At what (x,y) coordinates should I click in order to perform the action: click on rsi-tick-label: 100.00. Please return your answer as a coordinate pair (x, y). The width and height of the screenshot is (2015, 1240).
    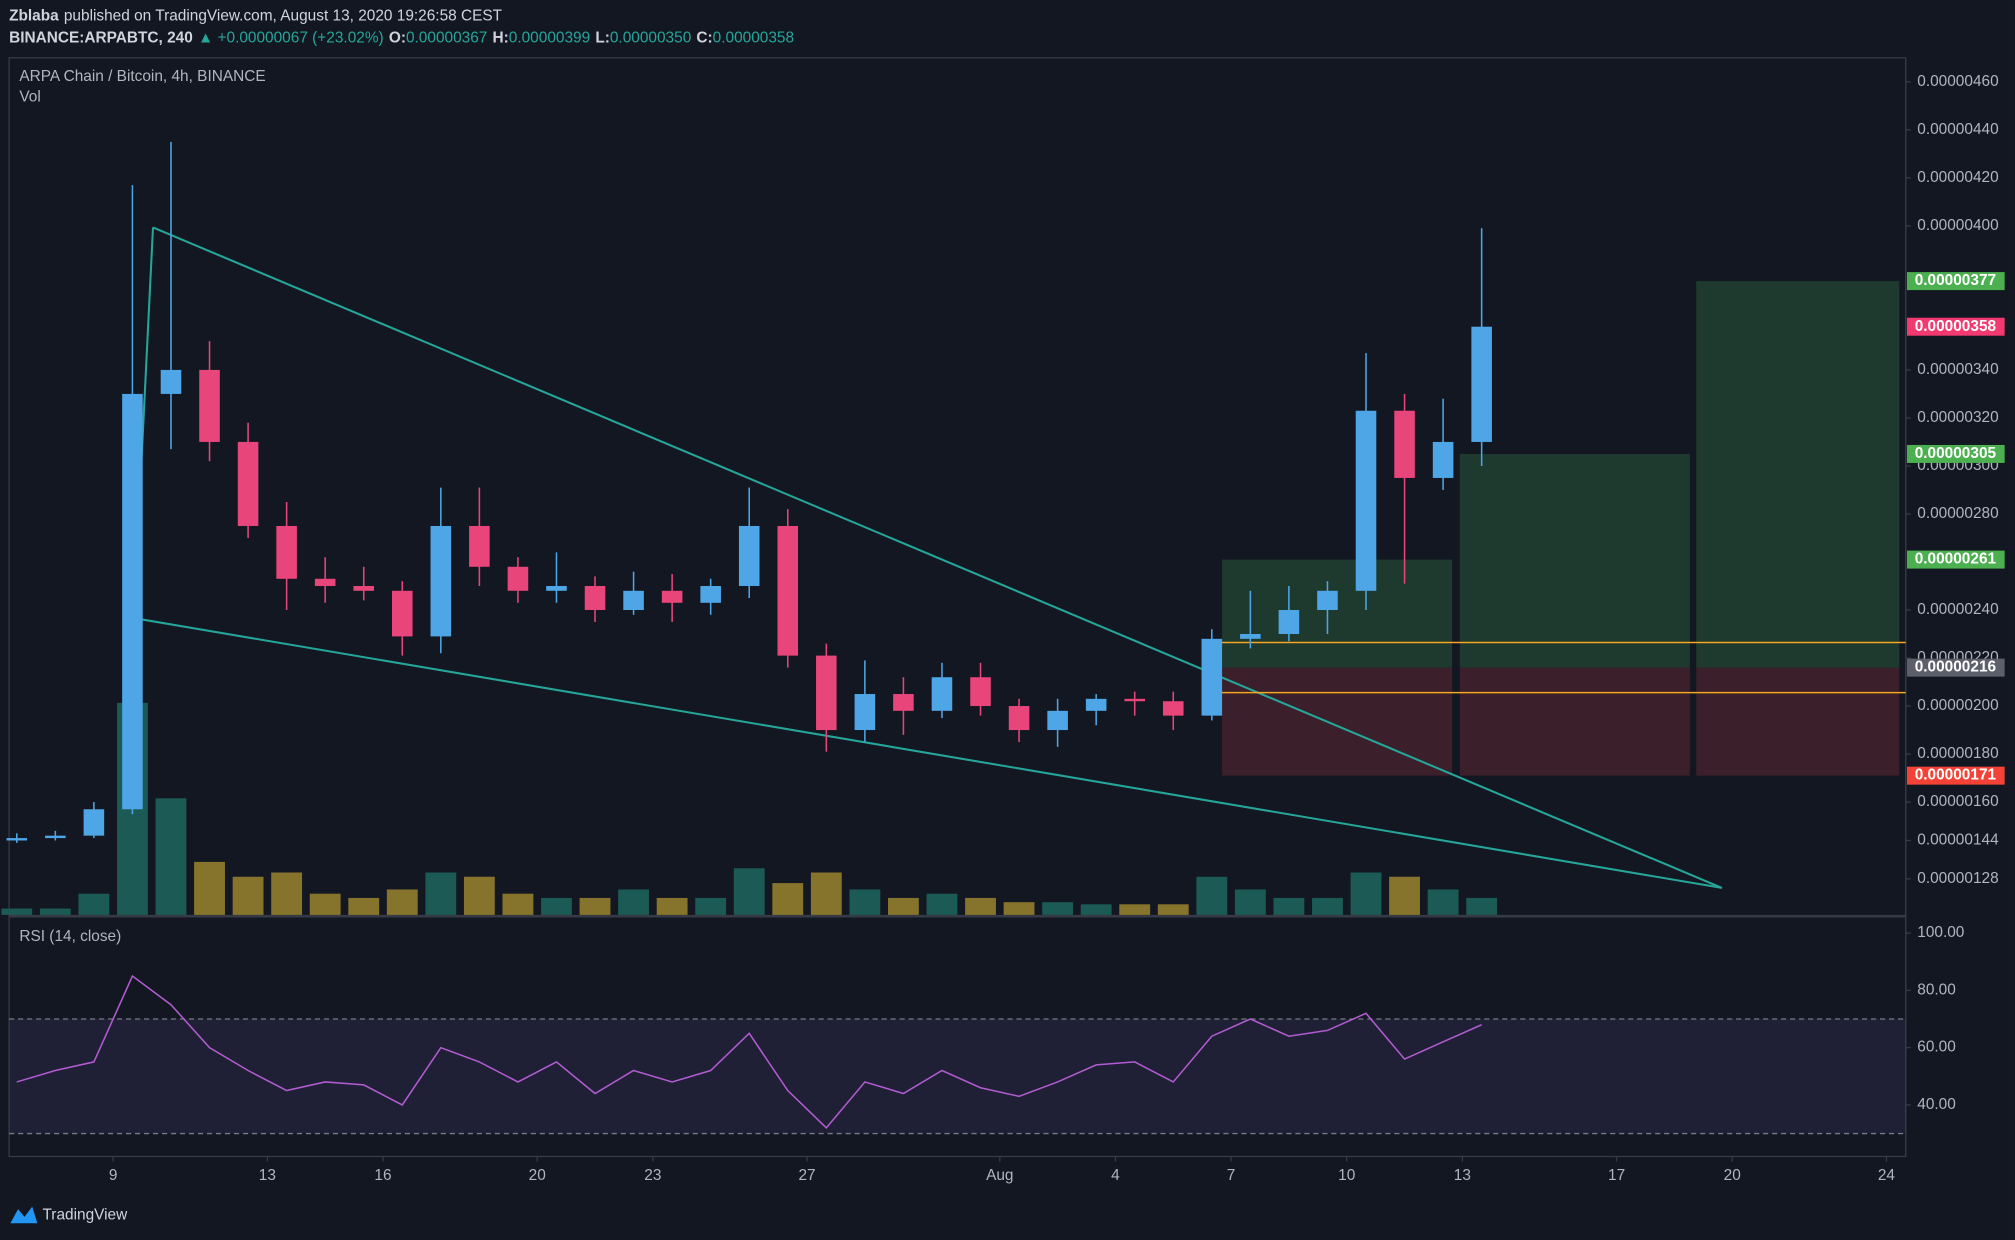
    Looking at the image, I should click on (1940, 932).